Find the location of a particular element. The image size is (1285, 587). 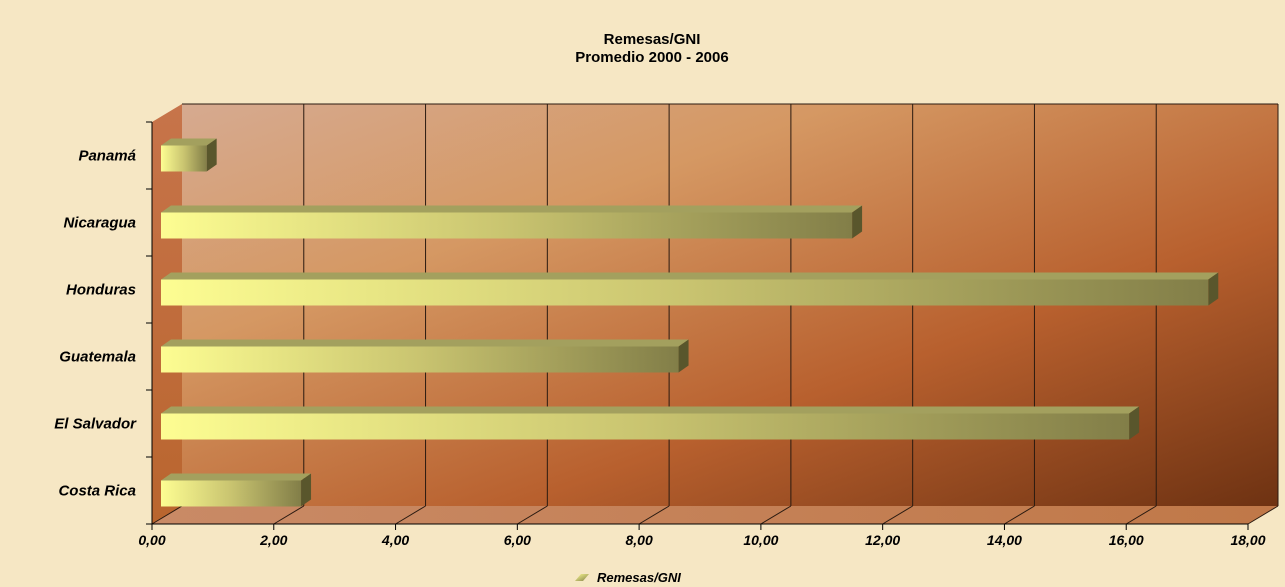

x-tick-label: 10,00 is located at coordinates (760, 540).